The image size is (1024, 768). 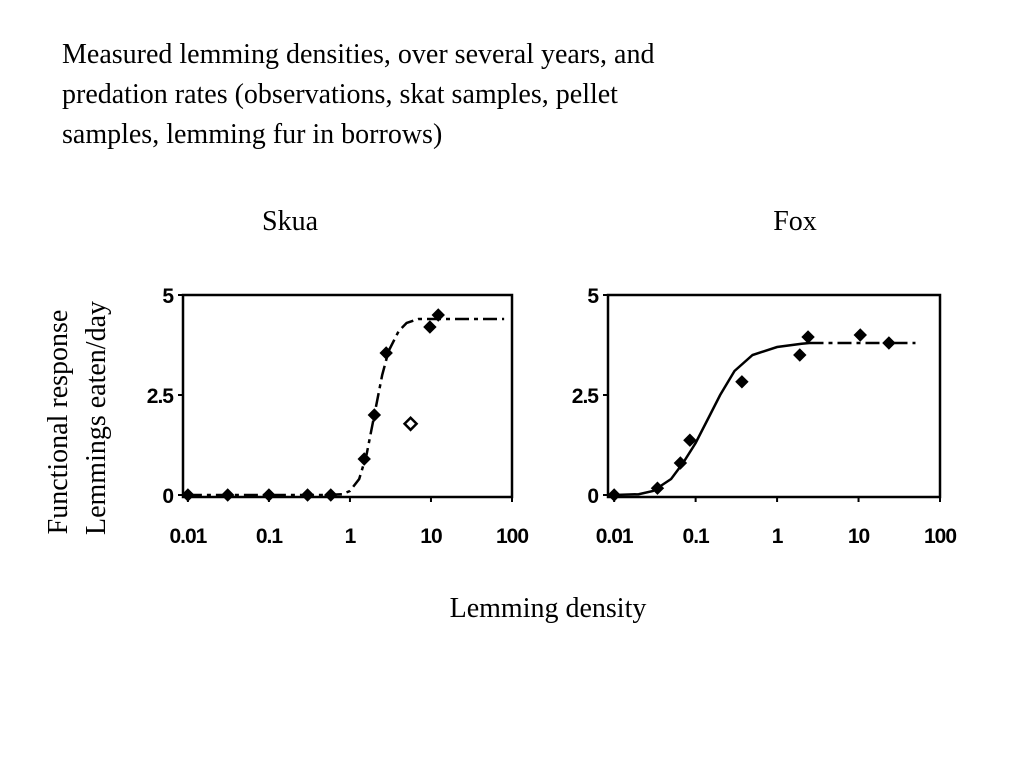 I want to click on y-axis-label: Lemmings eaten/day, so click(x=96, y=418).